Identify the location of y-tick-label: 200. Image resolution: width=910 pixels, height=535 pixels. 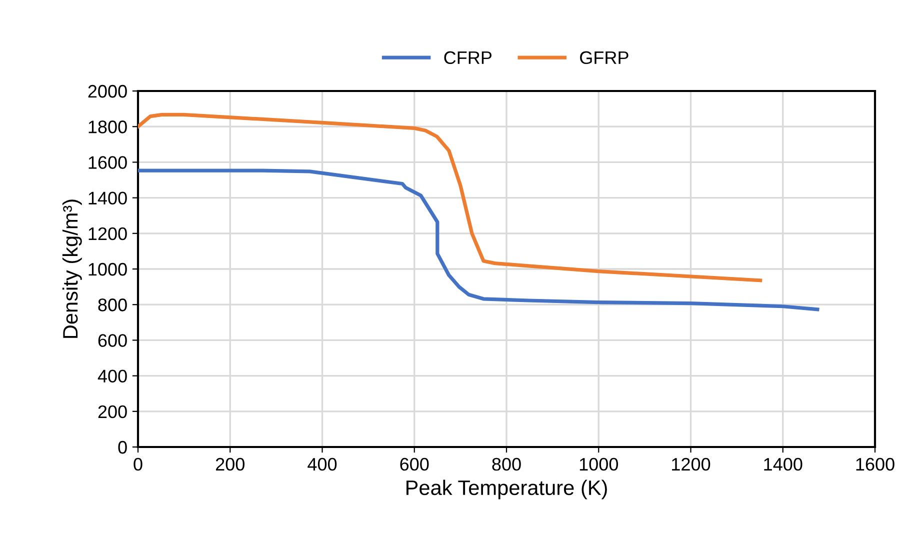
(112, 411).